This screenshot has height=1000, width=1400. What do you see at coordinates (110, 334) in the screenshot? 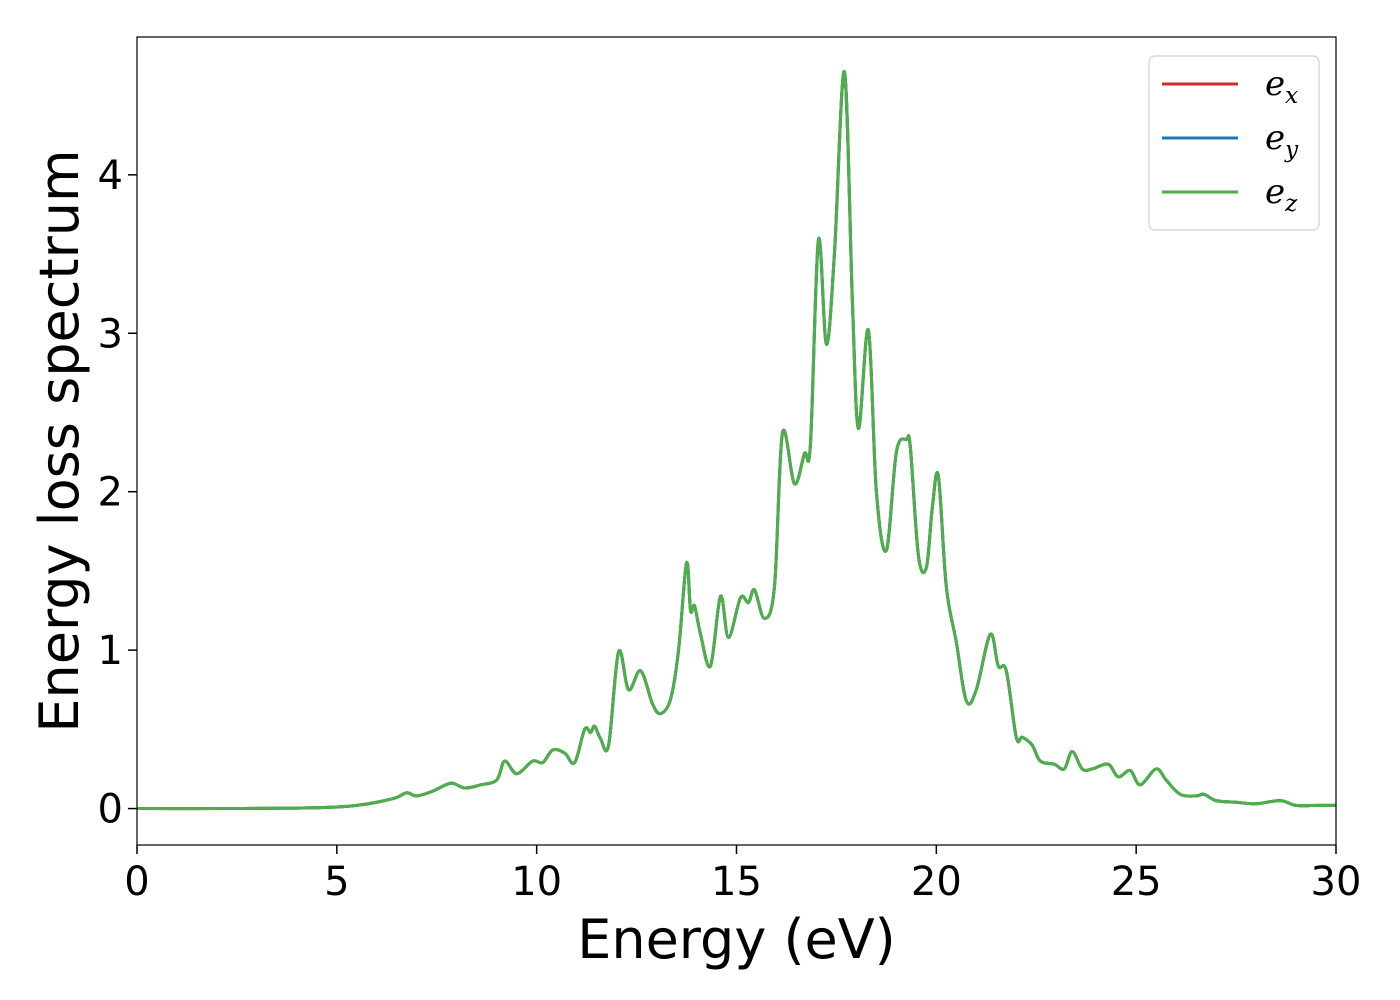
I see `y-tick-label: 3` at bounding box center [110, 334].